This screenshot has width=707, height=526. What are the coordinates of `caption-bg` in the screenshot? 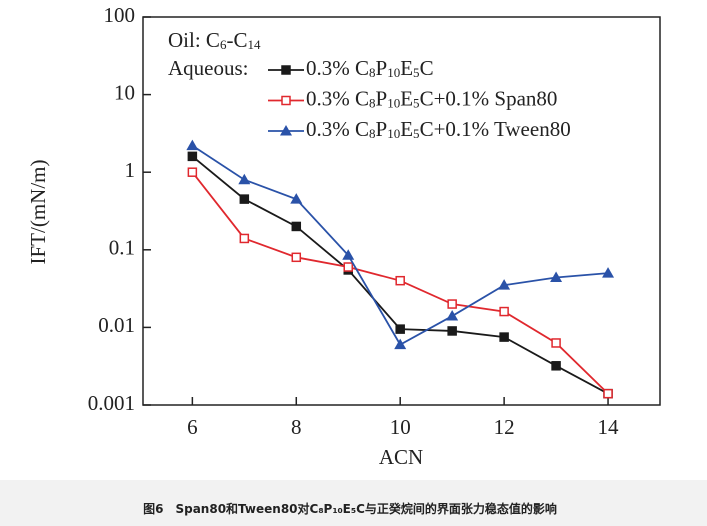 It's located at (353, 503).